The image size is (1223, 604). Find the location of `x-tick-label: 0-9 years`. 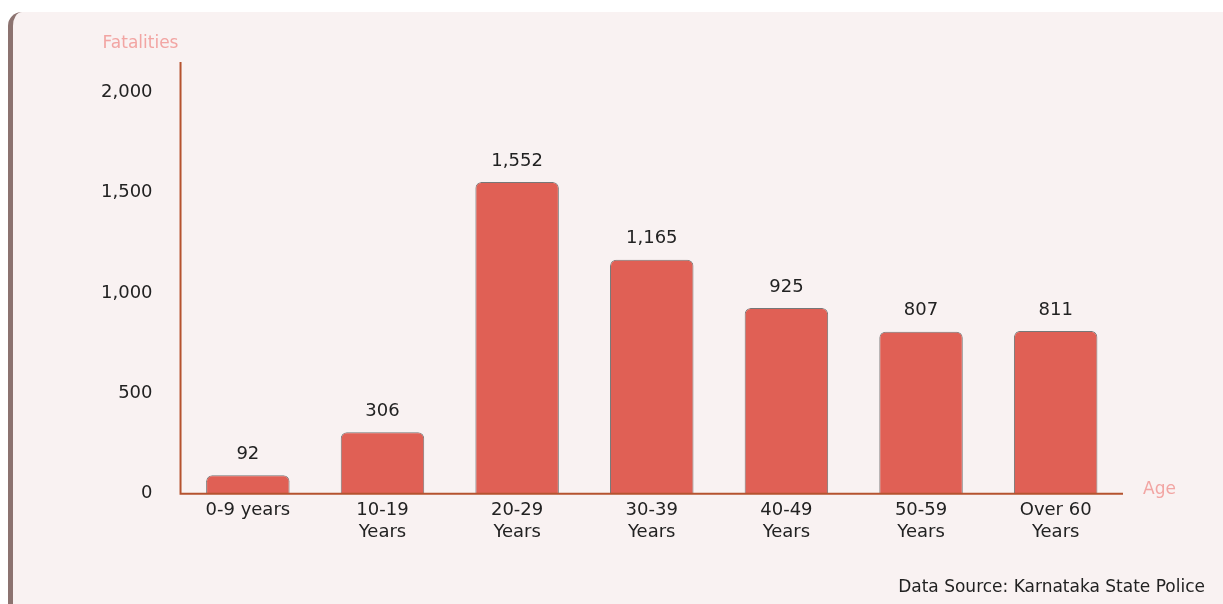

x-tick-label: 0-9 years is located at coordinates (248, 509).